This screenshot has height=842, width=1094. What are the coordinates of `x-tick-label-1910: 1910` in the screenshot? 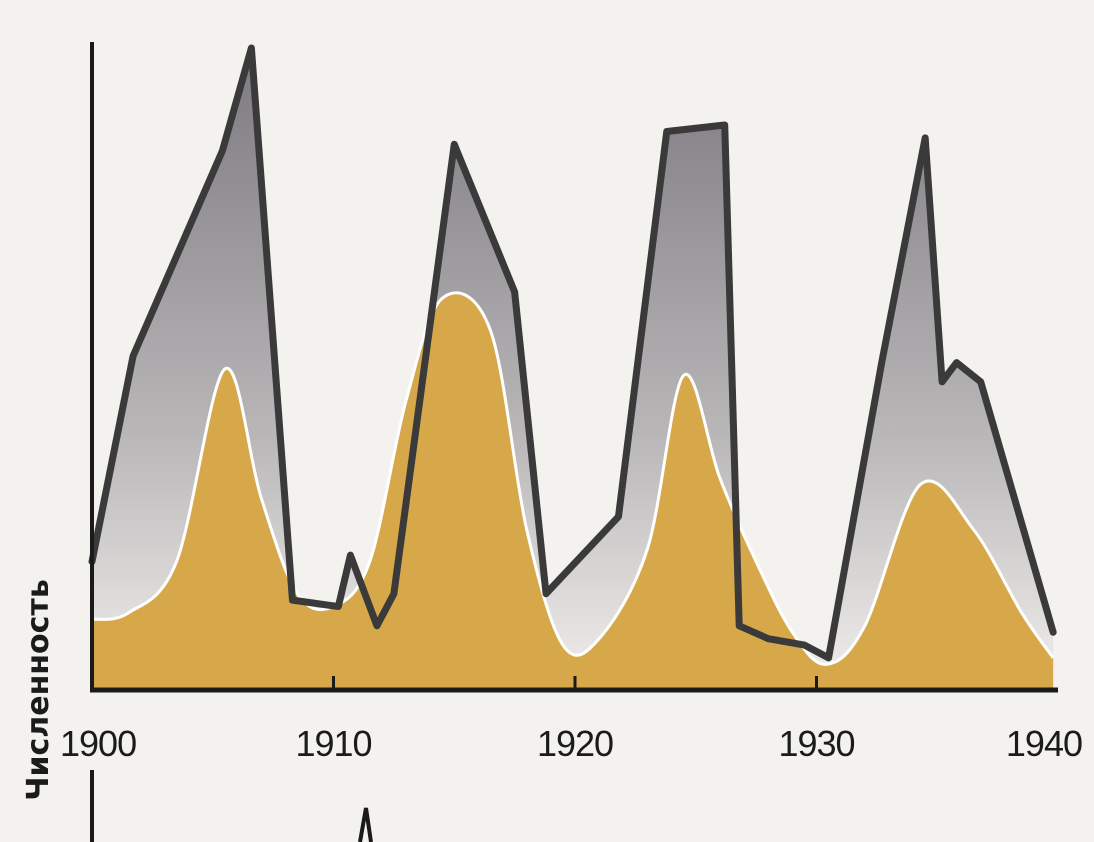 It's located at (333, 743).